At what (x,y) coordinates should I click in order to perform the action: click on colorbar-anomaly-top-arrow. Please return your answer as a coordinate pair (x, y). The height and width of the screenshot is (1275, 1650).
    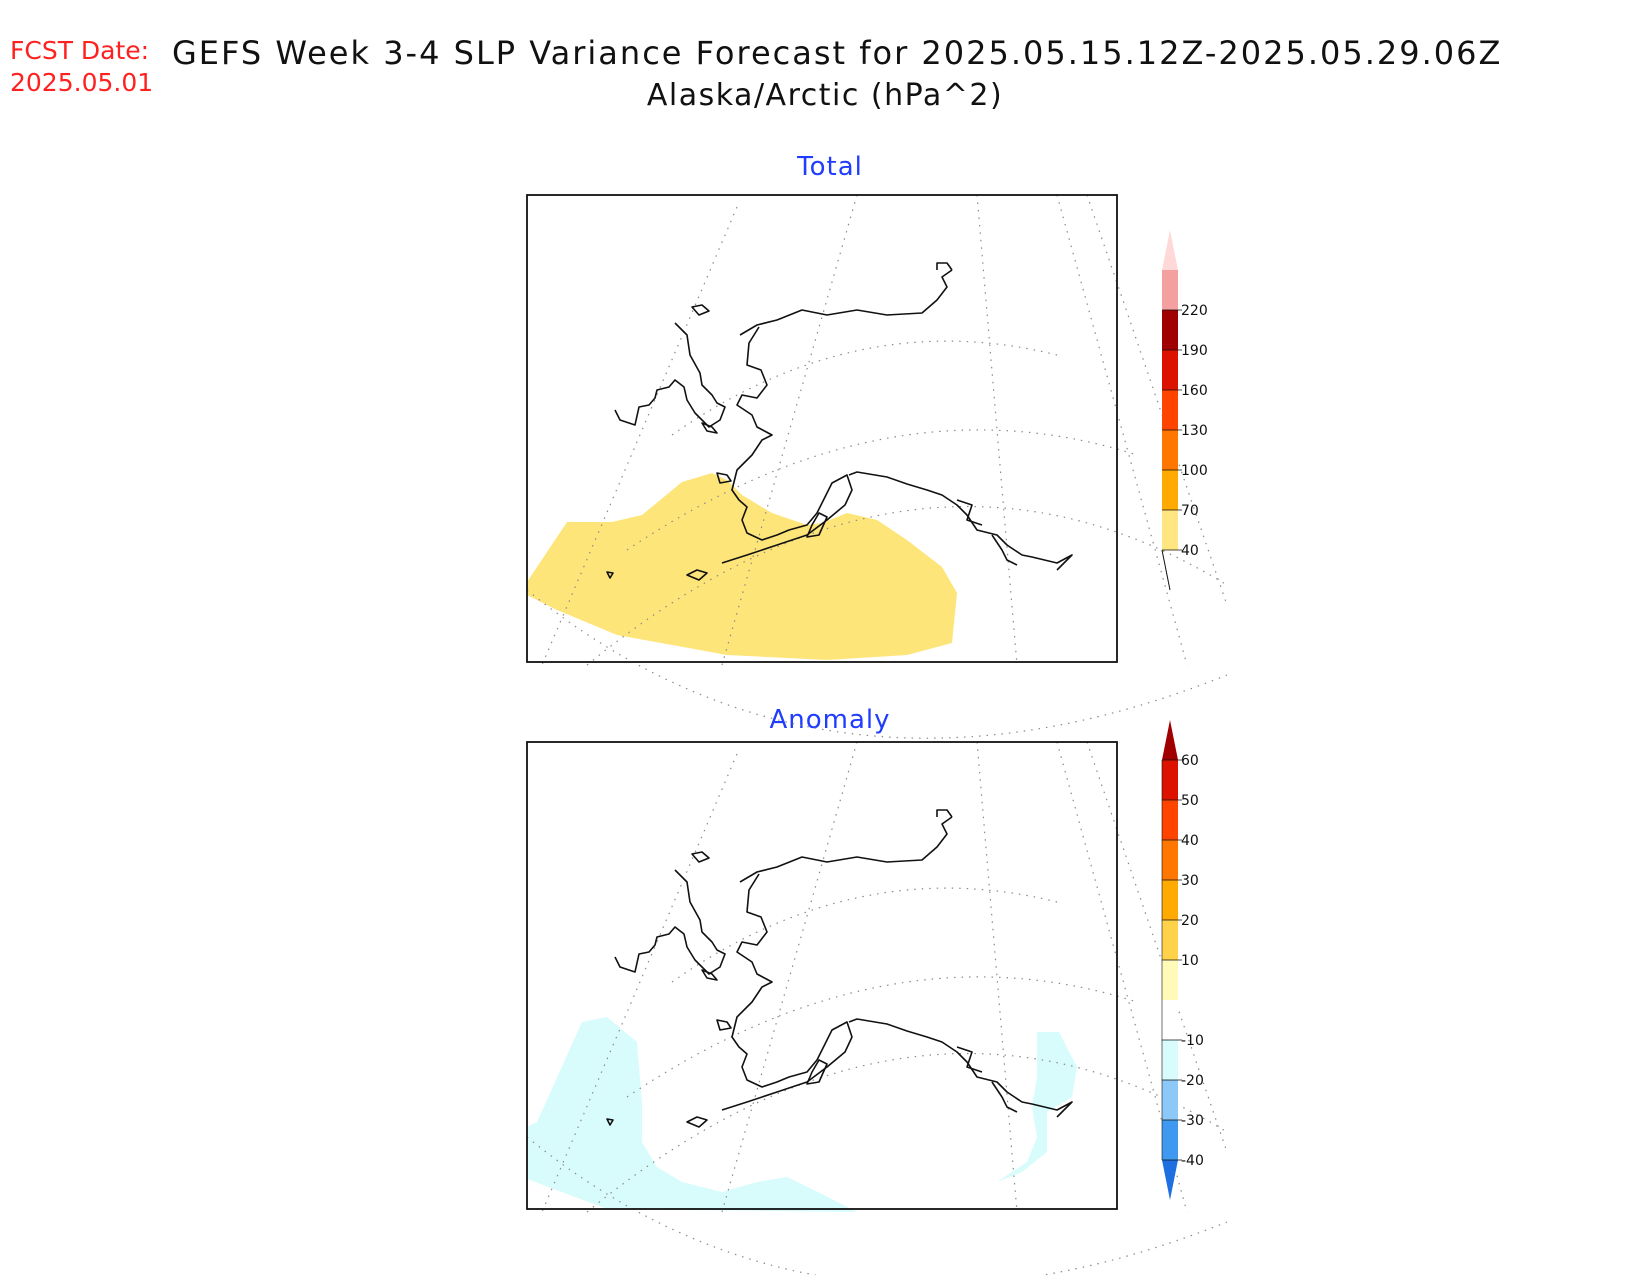
    Looking at the image, I should click on (1170, 740).